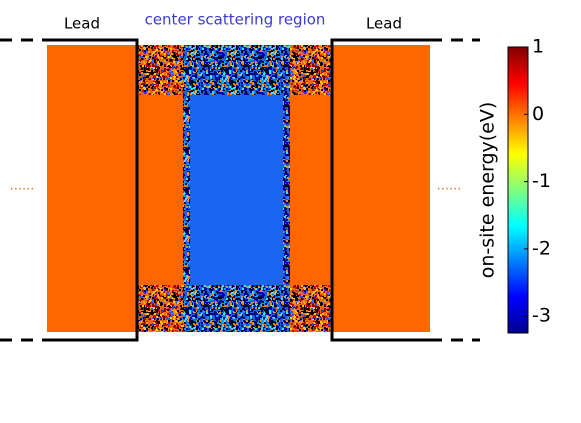 The height and width of the screenshot is (423, 581). I want to click on colorbar-ticks: 1 0 -1 -2 -3, so click(537, 181).